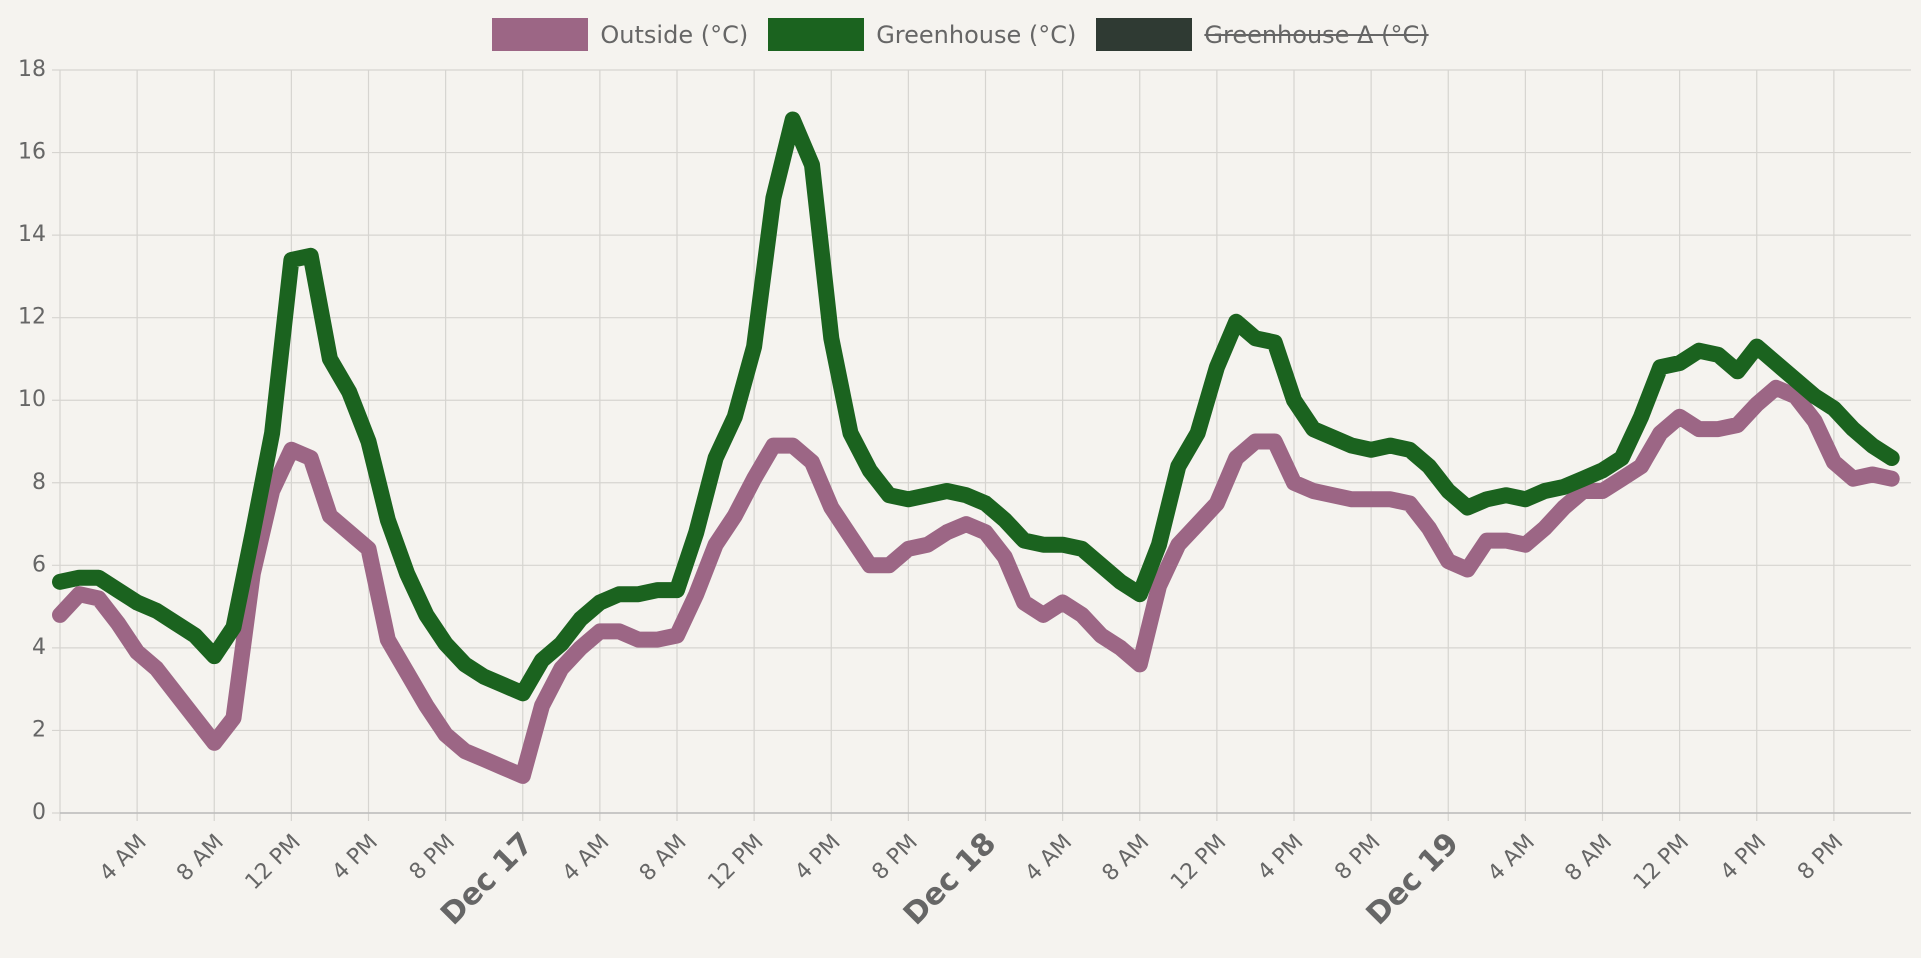 This screenshot has height=958, width=1921. Describe the element at coordinates (39, 729) in the screenshot. I see `y-tick-label: 2` at that location.